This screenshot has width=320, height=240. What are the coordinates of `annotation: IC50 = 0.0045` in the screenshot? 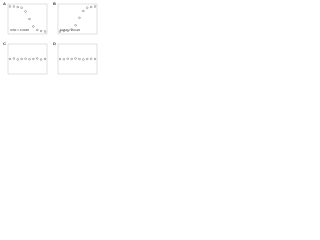 It's located at (19, 30).